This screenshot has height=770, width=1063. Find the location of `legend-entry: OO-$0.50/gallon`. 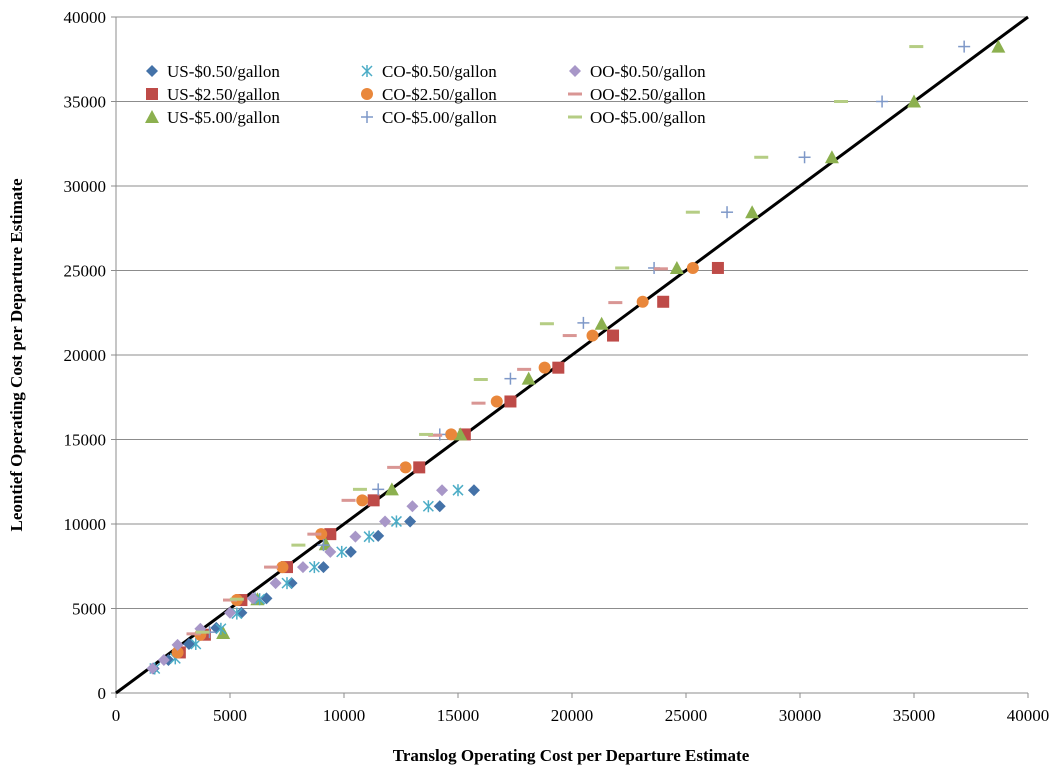

legend-entry: OO-$0.50/gallon is located at coordinates (637, 71).